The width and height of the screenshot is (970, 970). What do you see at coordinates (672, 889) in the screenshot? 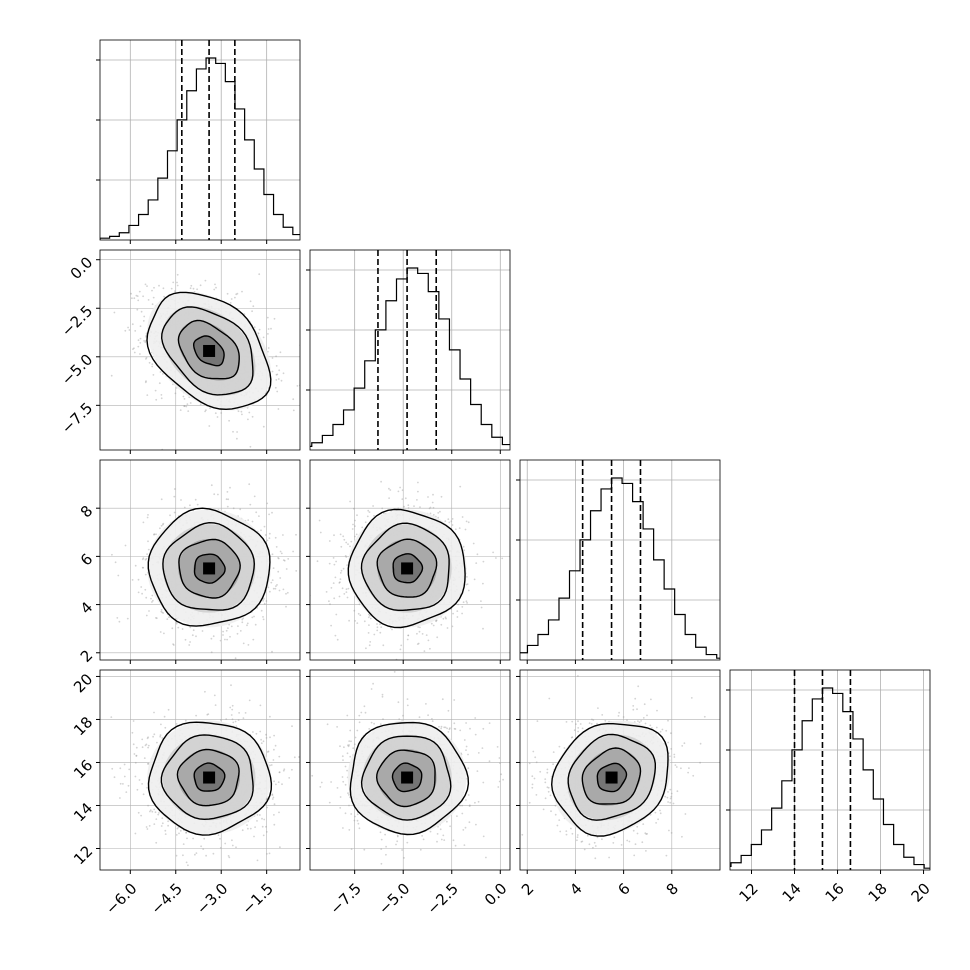
I see `x-tick-label: 8` at bounding box center [672, 889].